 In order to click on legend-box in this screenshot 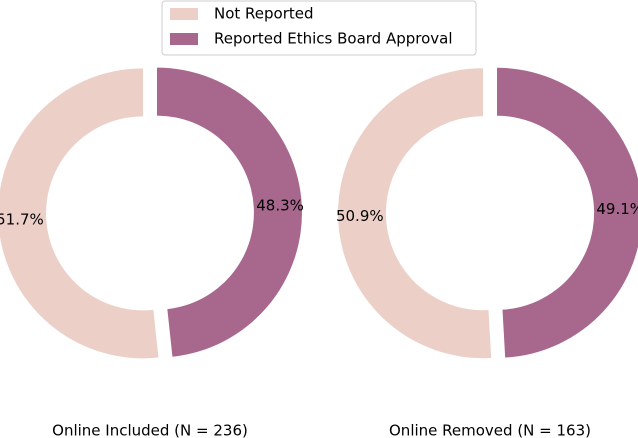, I will do `click(319, 28)`.